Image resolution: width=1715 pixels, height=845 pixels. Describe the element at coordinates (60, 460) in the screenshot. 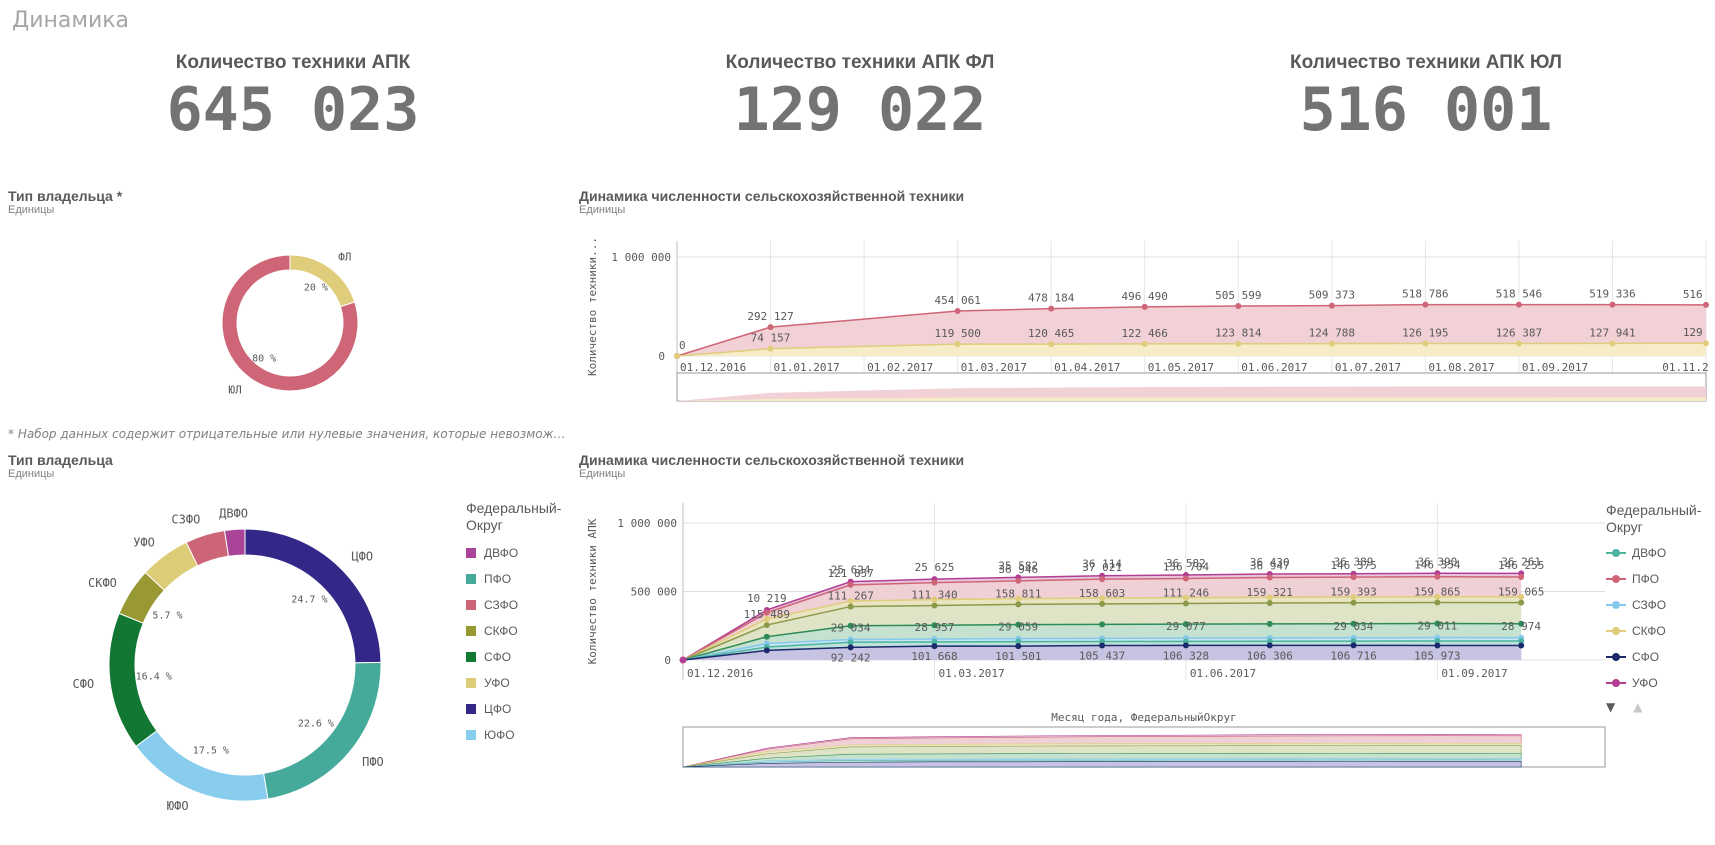

I see `okrug-panel-title: Тип владельца` at that location.